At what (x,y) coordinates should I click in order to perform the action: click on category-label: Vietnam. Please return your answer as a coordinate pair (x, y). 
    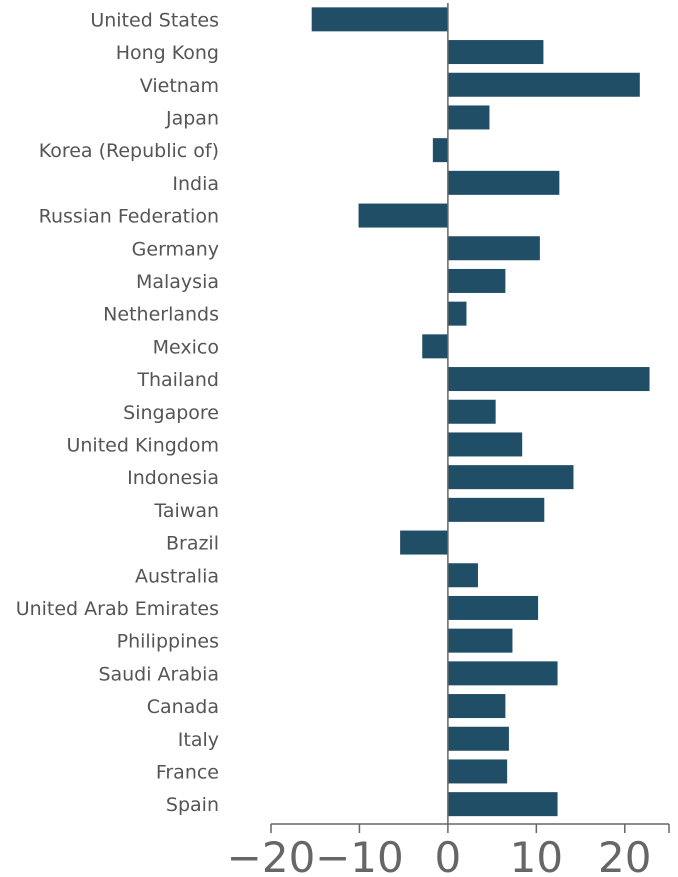
    Looking at the image, I should click on (179, 86).